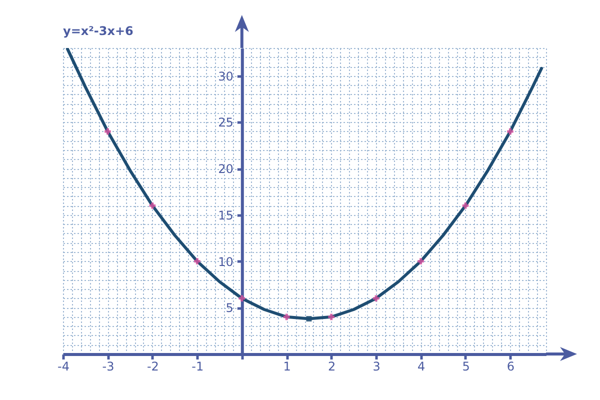 This screenshot has height=400, width=600. What do you see at coordinates (226, 215) in the screenshot?
I see `y-tick-label: 15` at bounding box center [226, 215].